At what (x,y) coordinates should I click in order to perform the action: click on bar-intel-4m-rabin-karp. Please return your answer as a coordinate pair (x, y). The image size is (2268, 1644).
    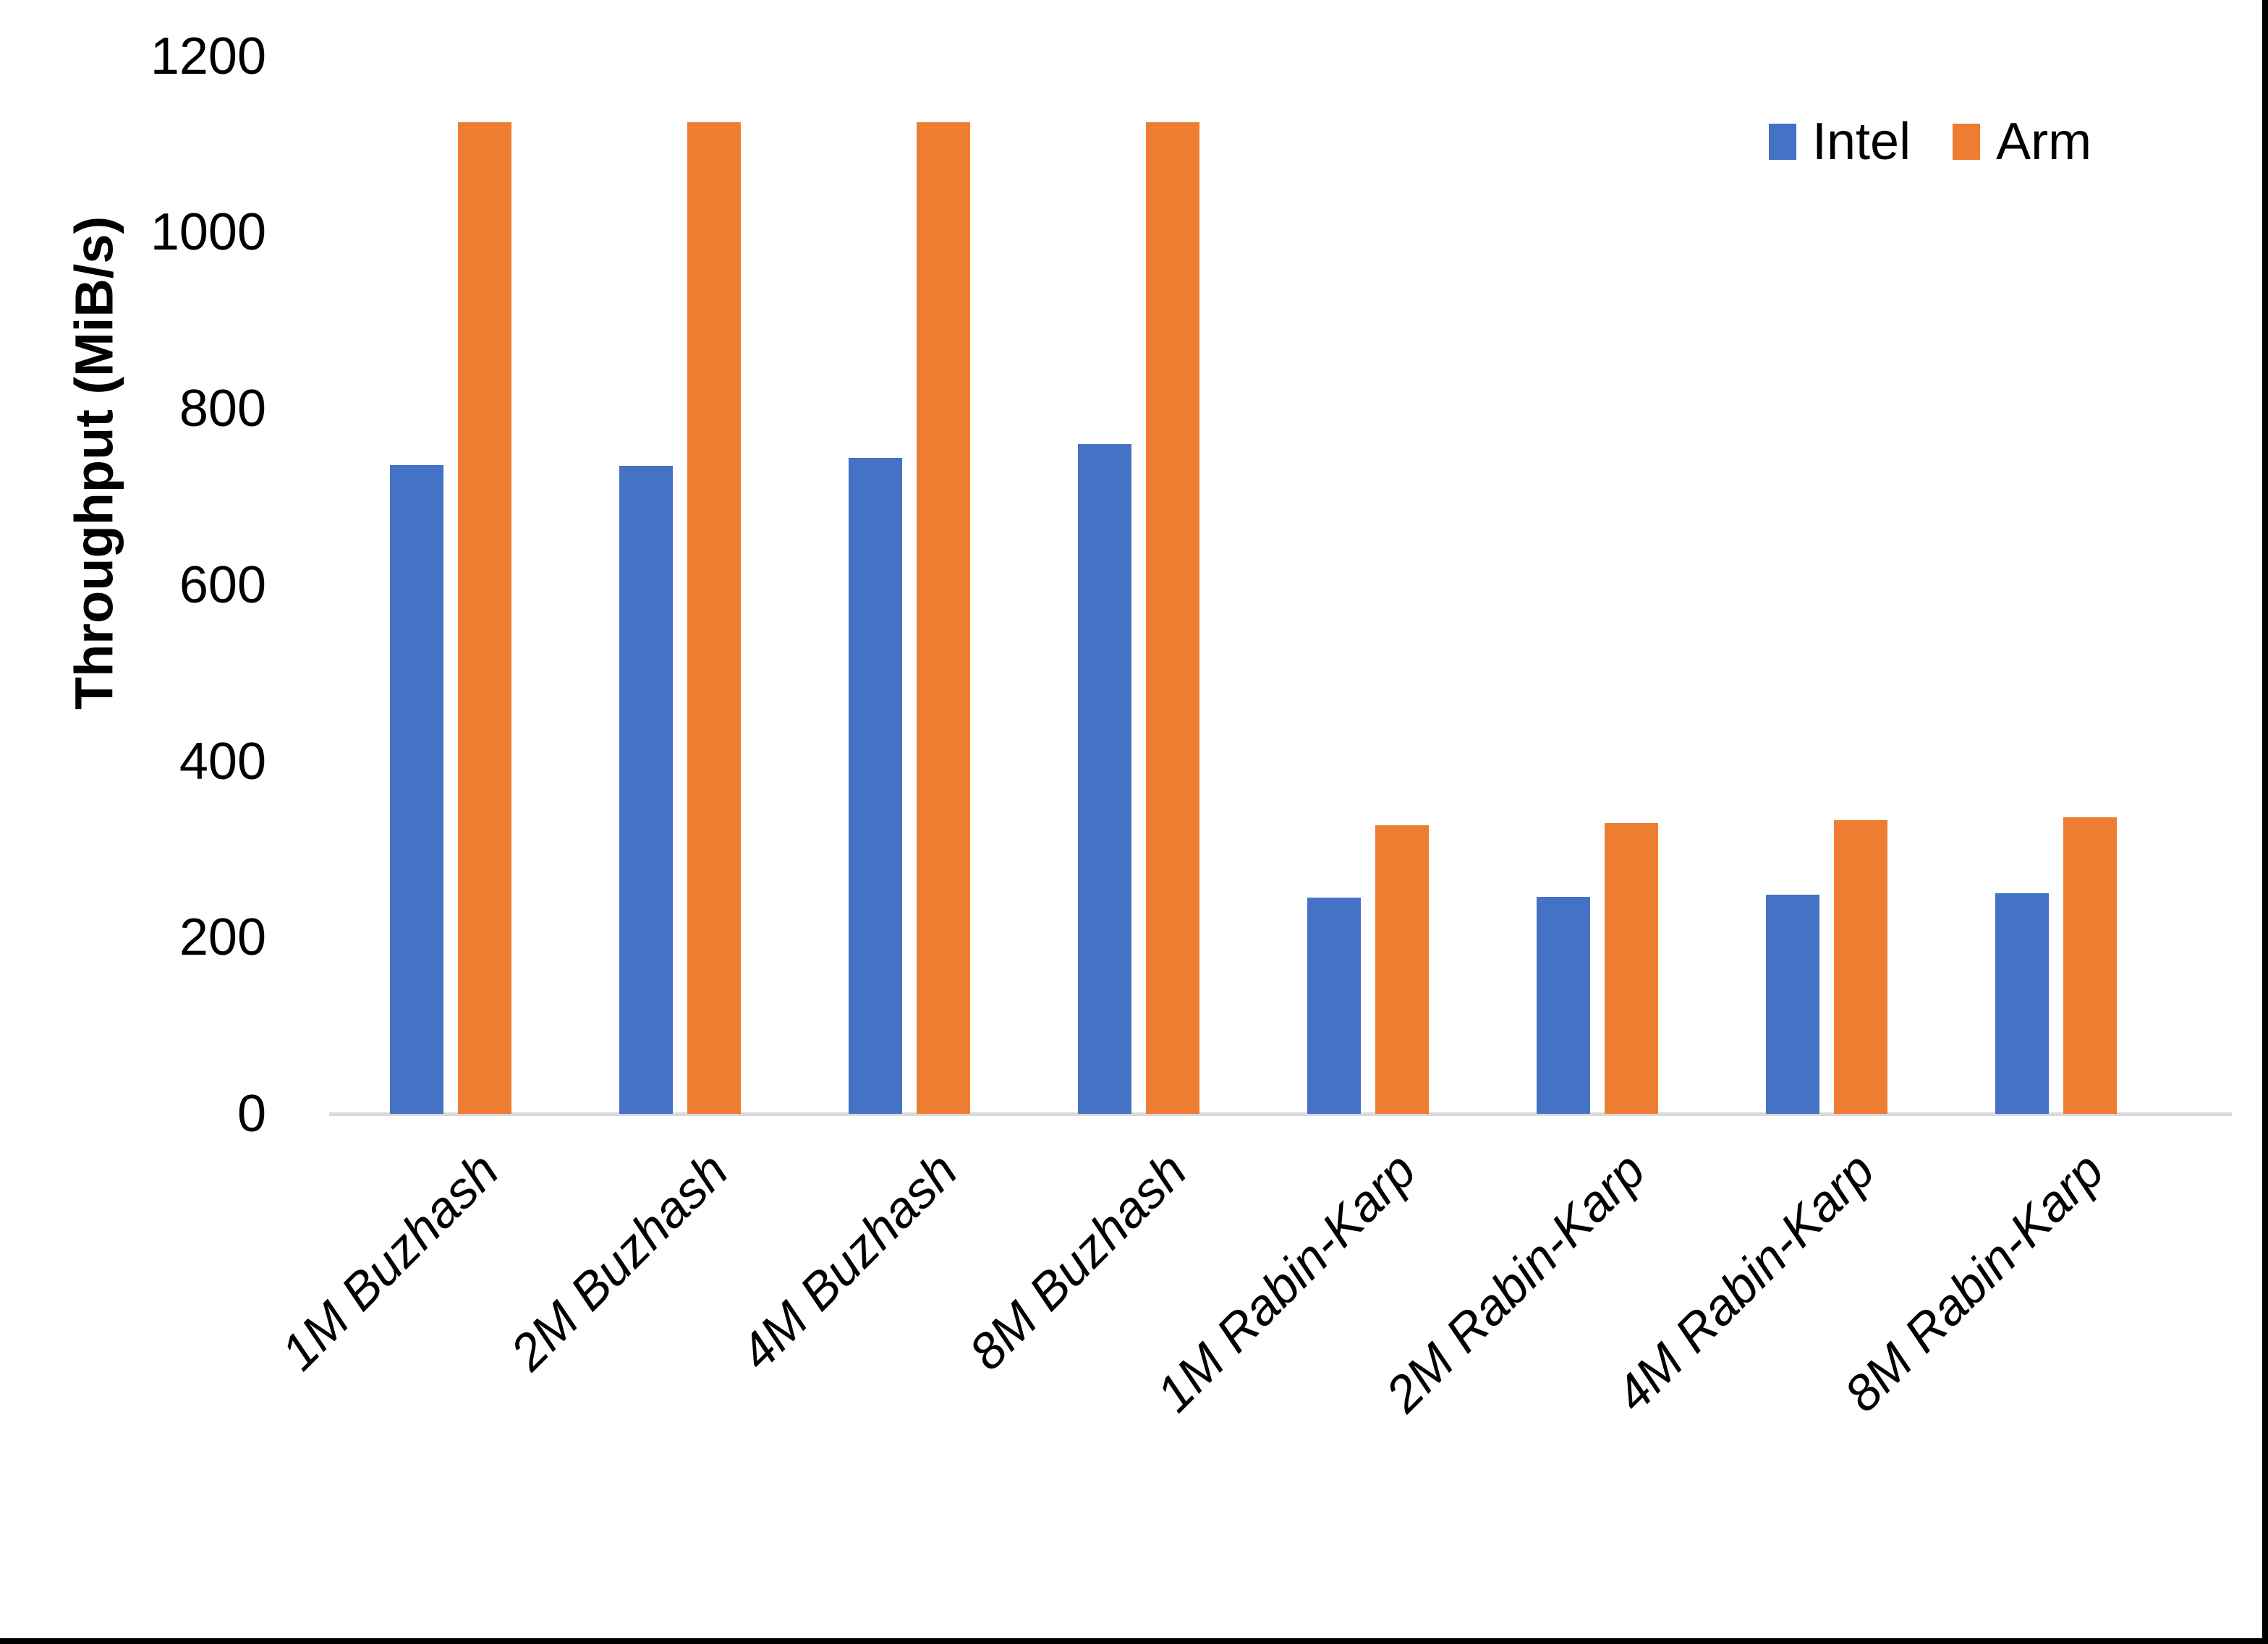
    Looking at the image, I should click on (1792, 1004).